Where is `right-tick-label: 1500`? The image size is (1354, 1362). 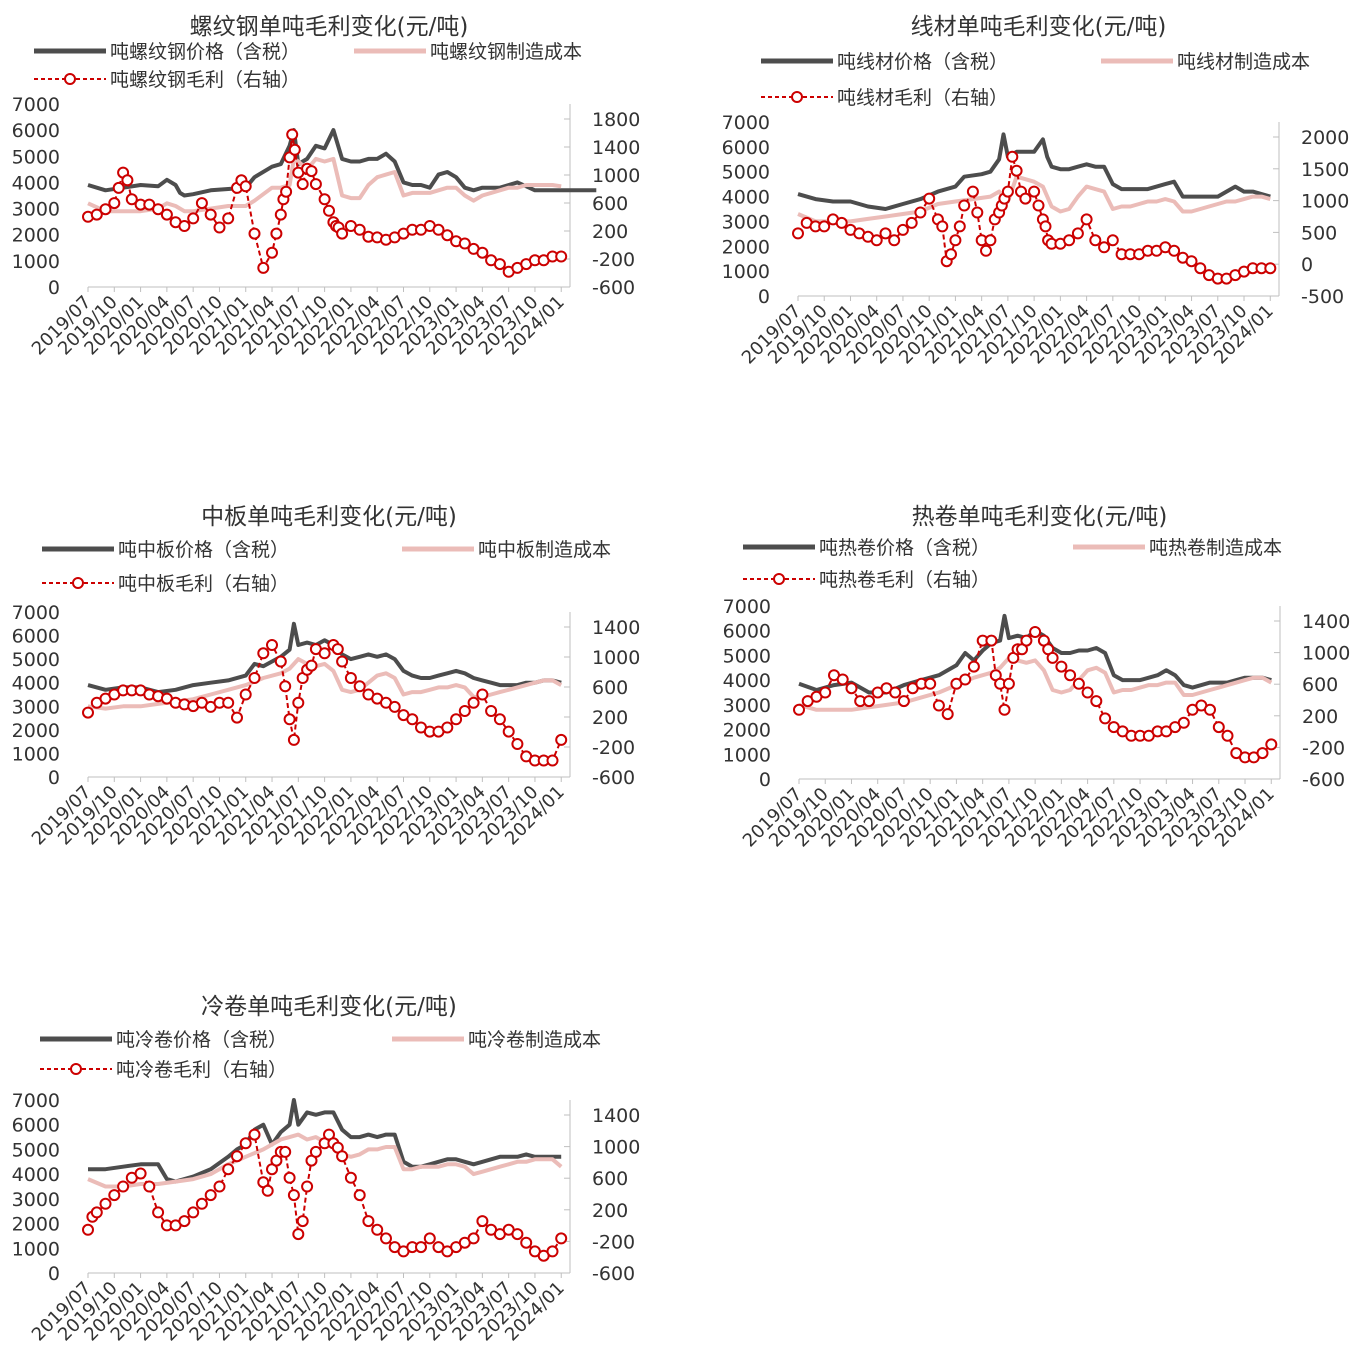 right-tick-label: 1500 is located at coordinates (1325, 170).